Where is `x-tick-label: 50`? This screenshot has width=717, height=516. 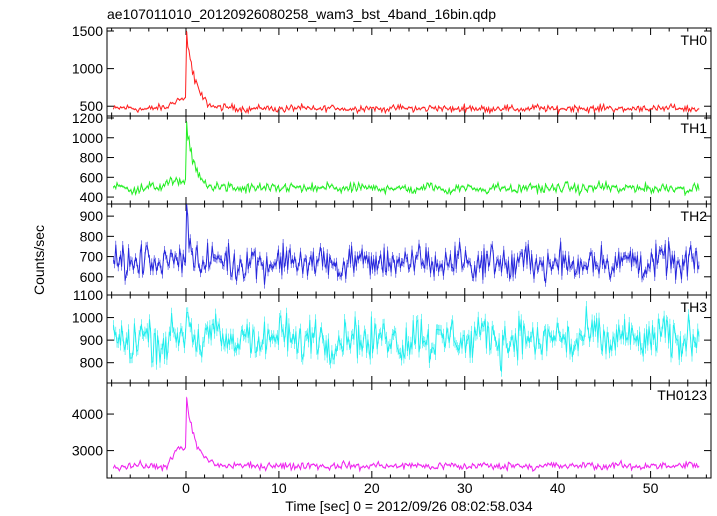 x-tick-label: 50 is located at coordinates (651, 488).